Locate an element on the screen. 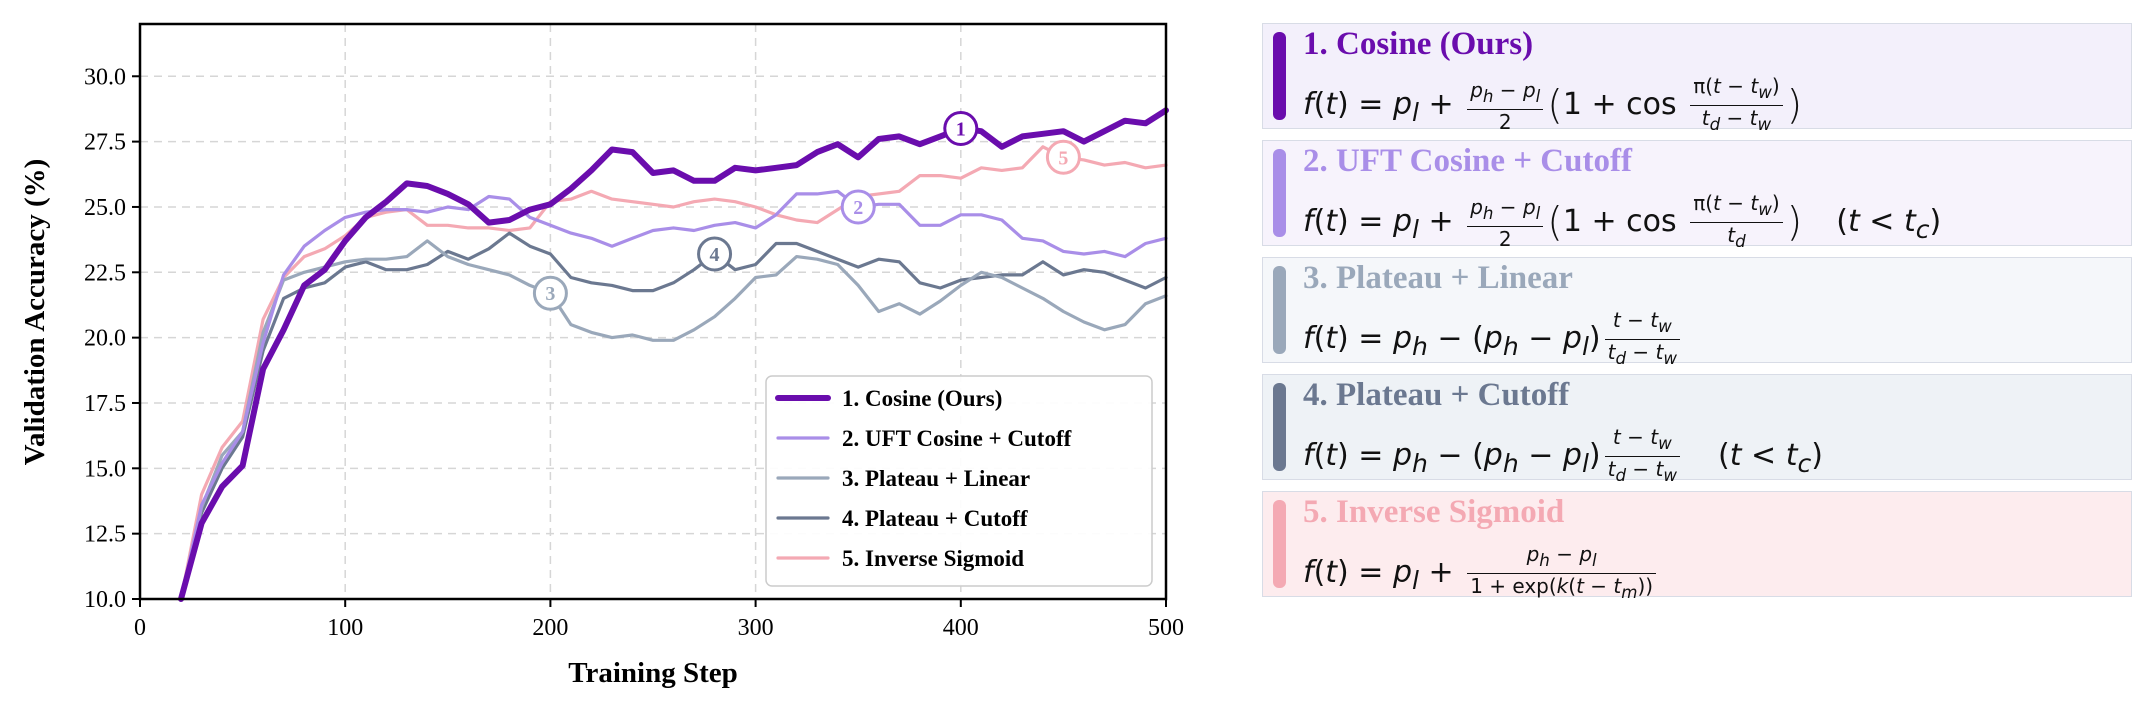 Image resolution: width=2150 pixels, height=714 pixels. y-tick-label: 27.5 is located at coordinates (105, 143).